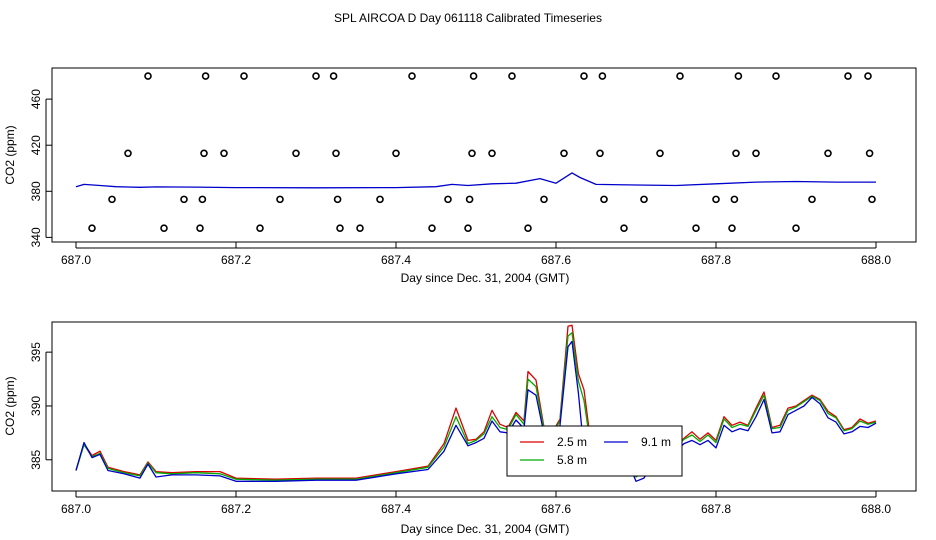  Describe the element at coordinates (716, 509) in the screenshot. I see `bottom-x-tick-label: 687.8` at that location.